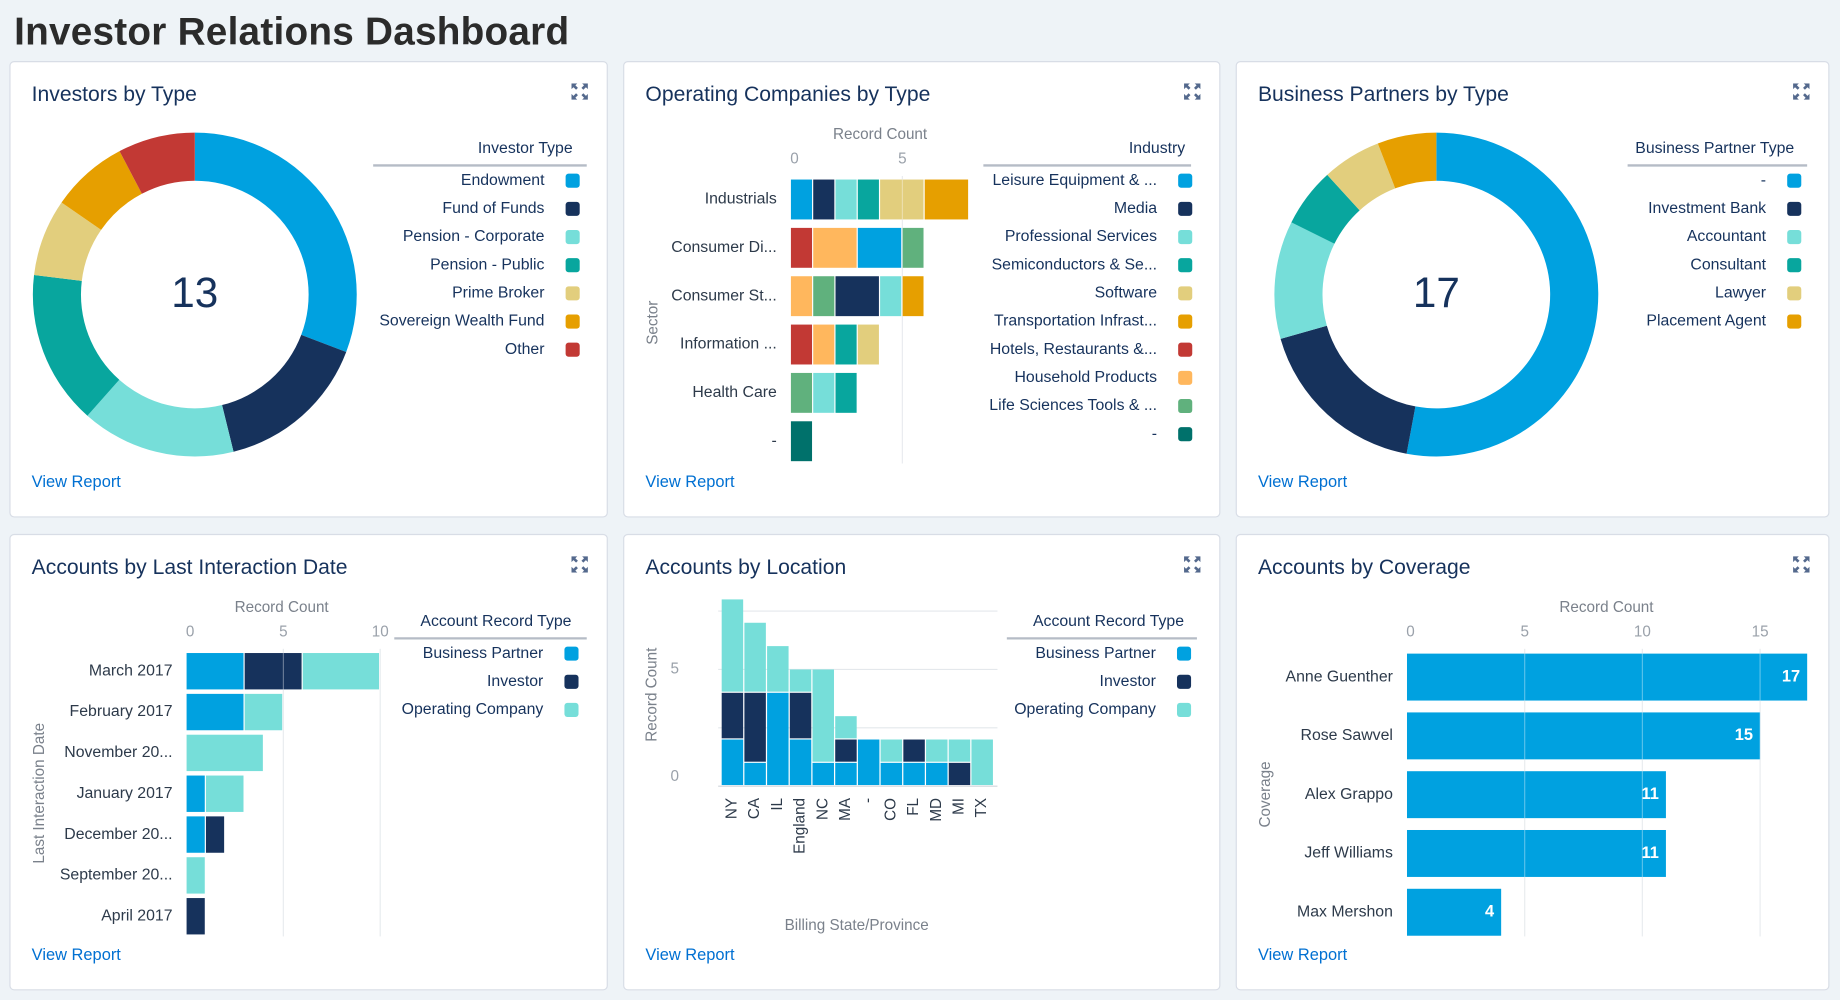  Describe the element at coordinates (1099, 236) in the screenshot. I see `legend-item: Professional Services` at that location.